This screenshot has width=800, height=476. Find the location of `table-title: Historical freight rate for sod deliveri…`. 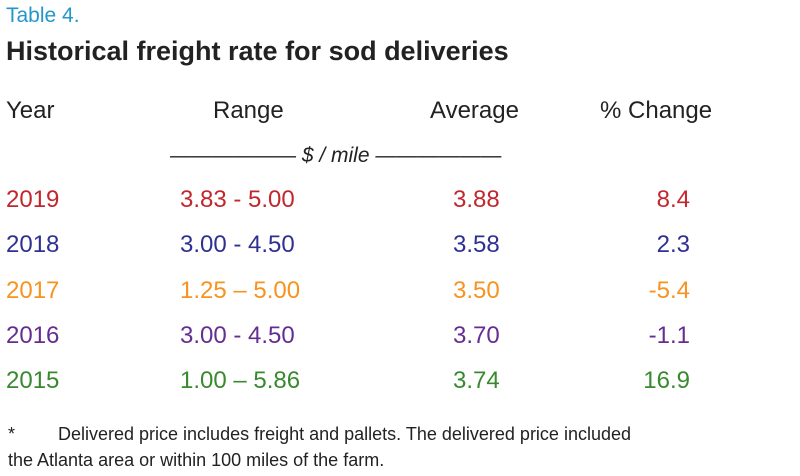

table-title: Historical freight rate for sod deliveri… is located at coordinates (257, 51).